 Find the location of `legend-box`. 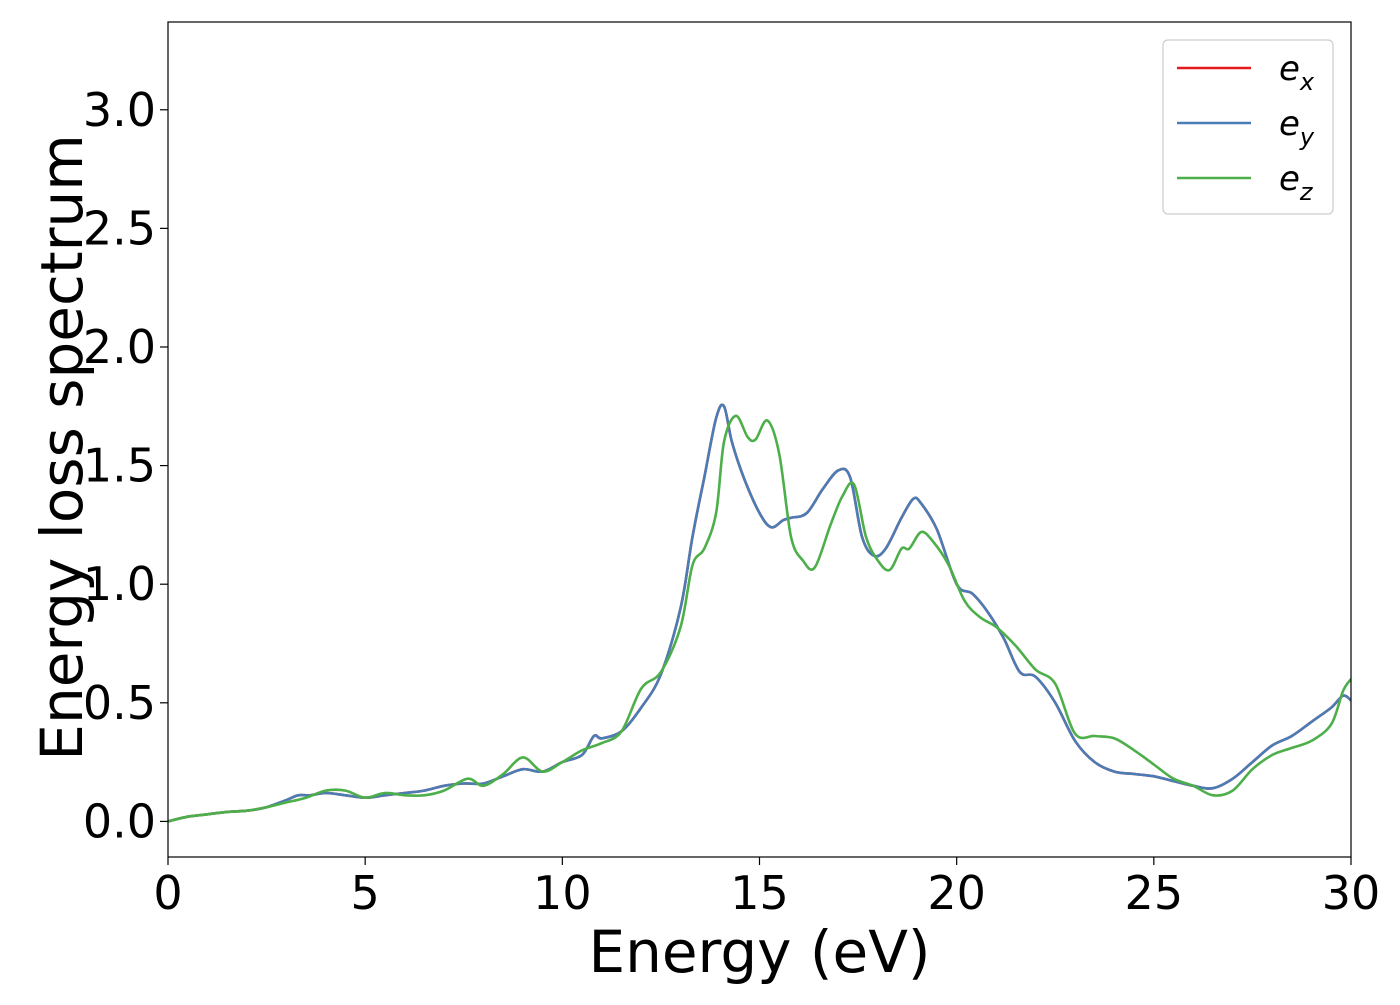

legend-box is located at coordinates (1248, 127).